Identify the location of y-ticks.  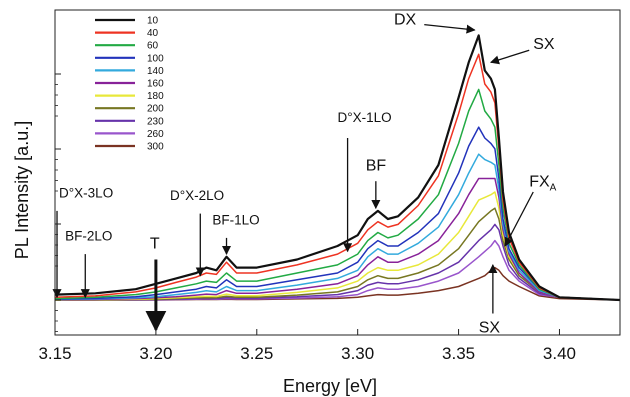
(58, 202).